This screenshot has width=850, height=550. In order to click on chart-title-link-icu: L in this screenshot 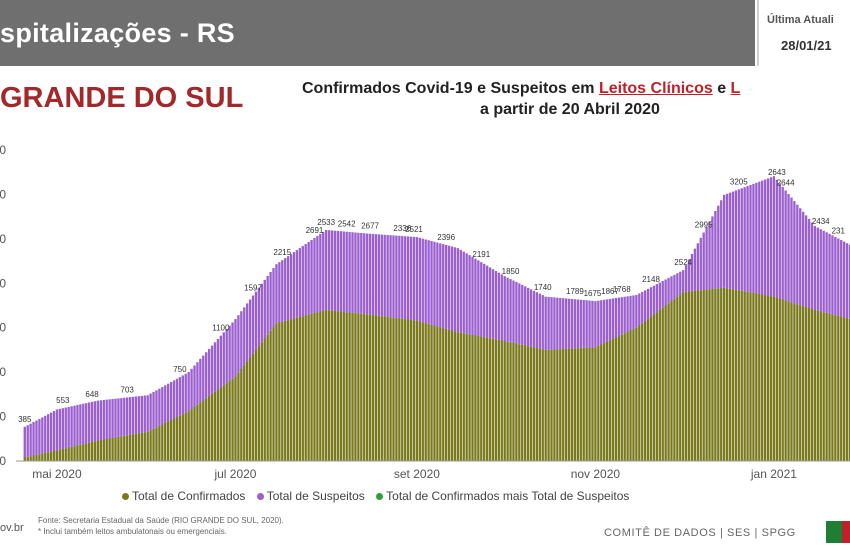, I will do `click(735, 88)`.